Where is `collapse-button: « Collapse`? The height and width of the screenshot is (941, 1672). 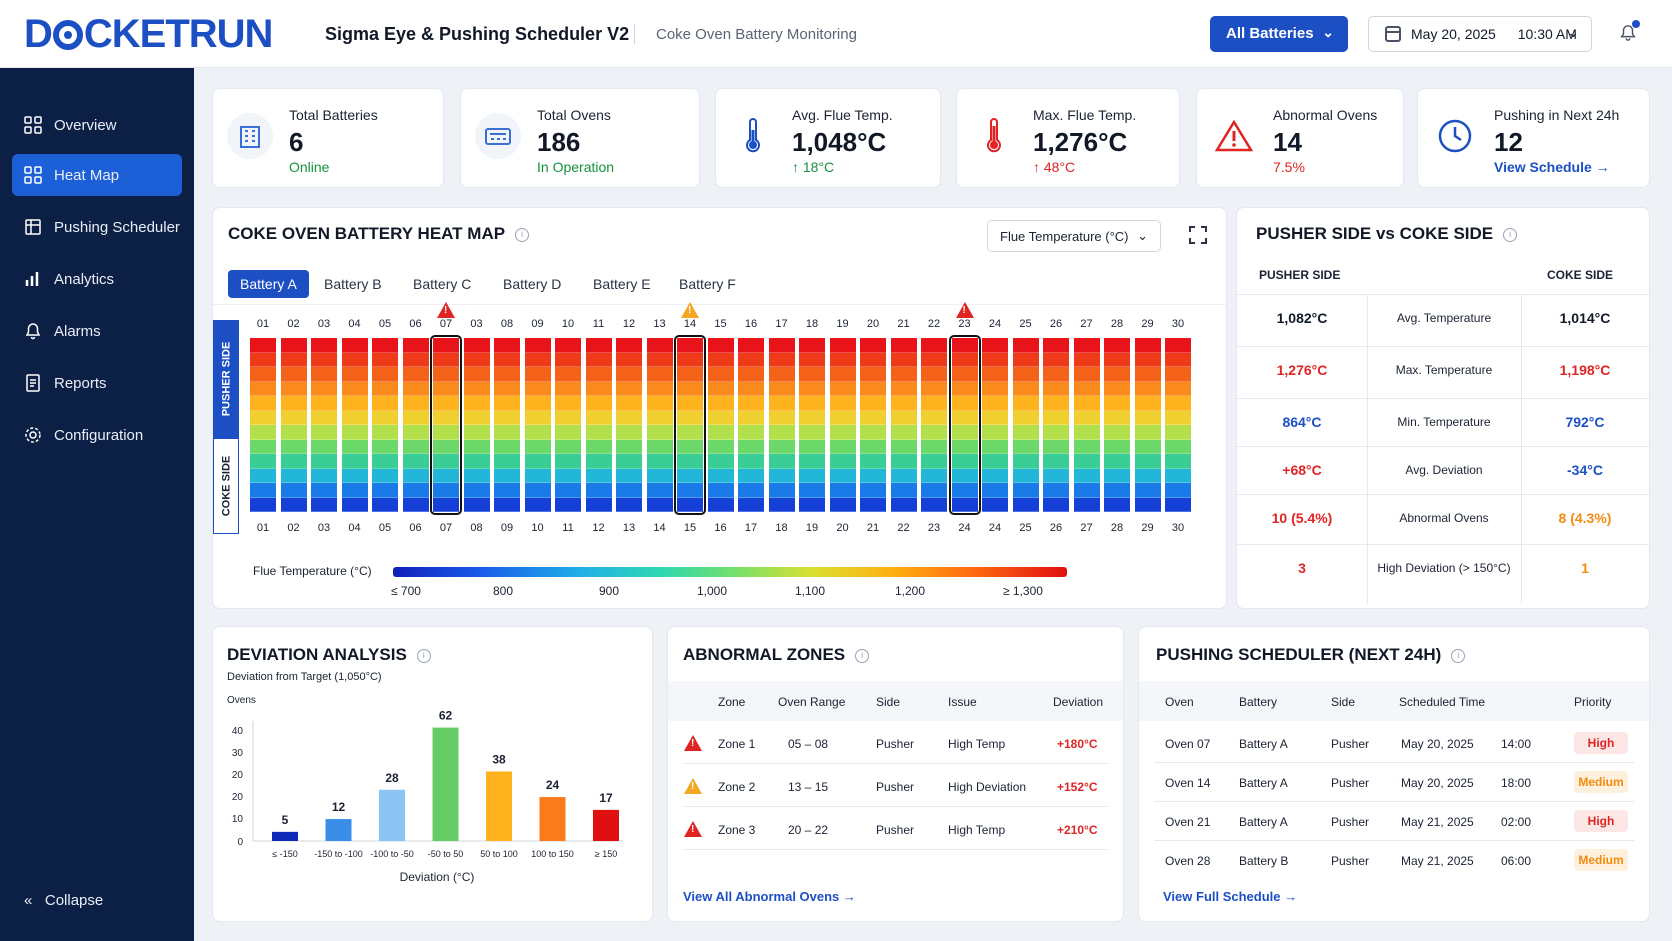
collapse-button: « Collapse is located at coordinates (63, 900).